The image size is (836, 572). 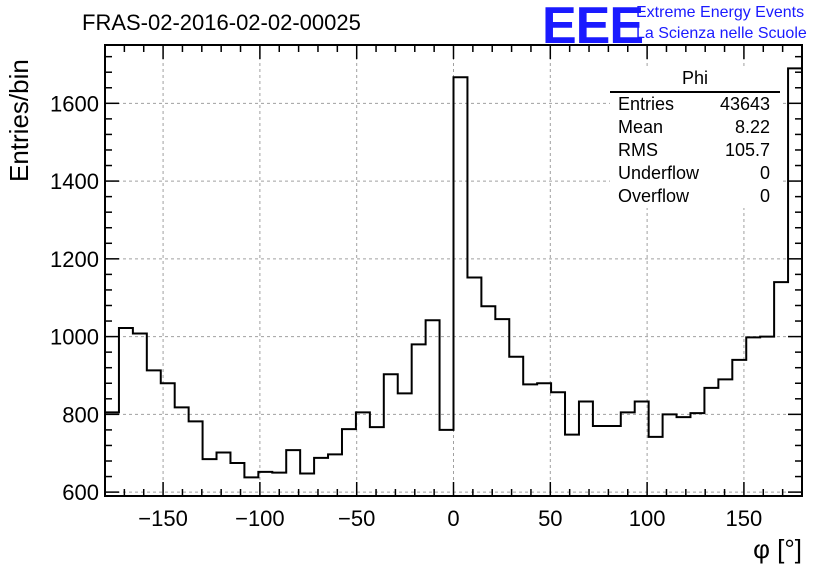 I want to click on y-tick-label: 1600, so click(x=74, y=103).